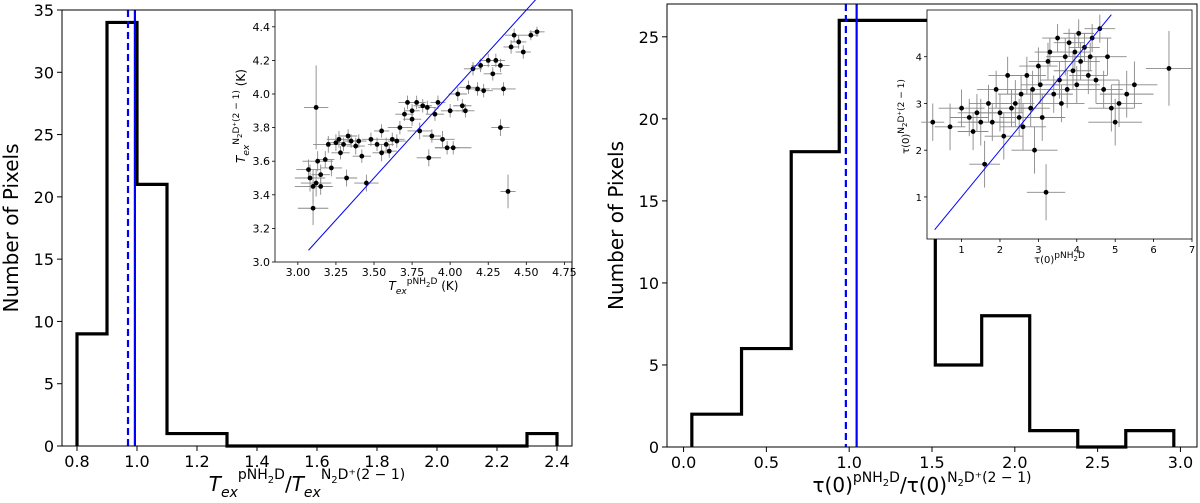 The height and width of the screenshot is (503, 1200). I want to click on inset-y-tick-label: 3.2, so click(262, 228).